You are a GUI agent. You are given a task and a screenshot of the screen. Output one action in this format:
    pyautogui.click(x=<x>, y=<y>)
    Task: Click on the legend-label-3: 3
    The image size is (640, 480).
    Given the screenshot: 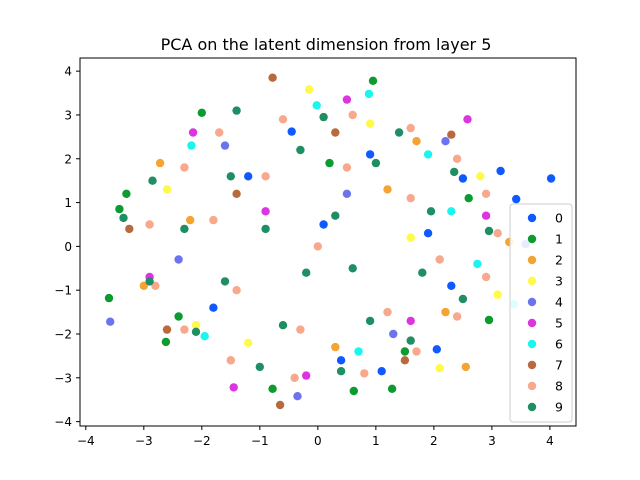 What is the action you would take?
    pyautogui.click(x=559, y=281)
    